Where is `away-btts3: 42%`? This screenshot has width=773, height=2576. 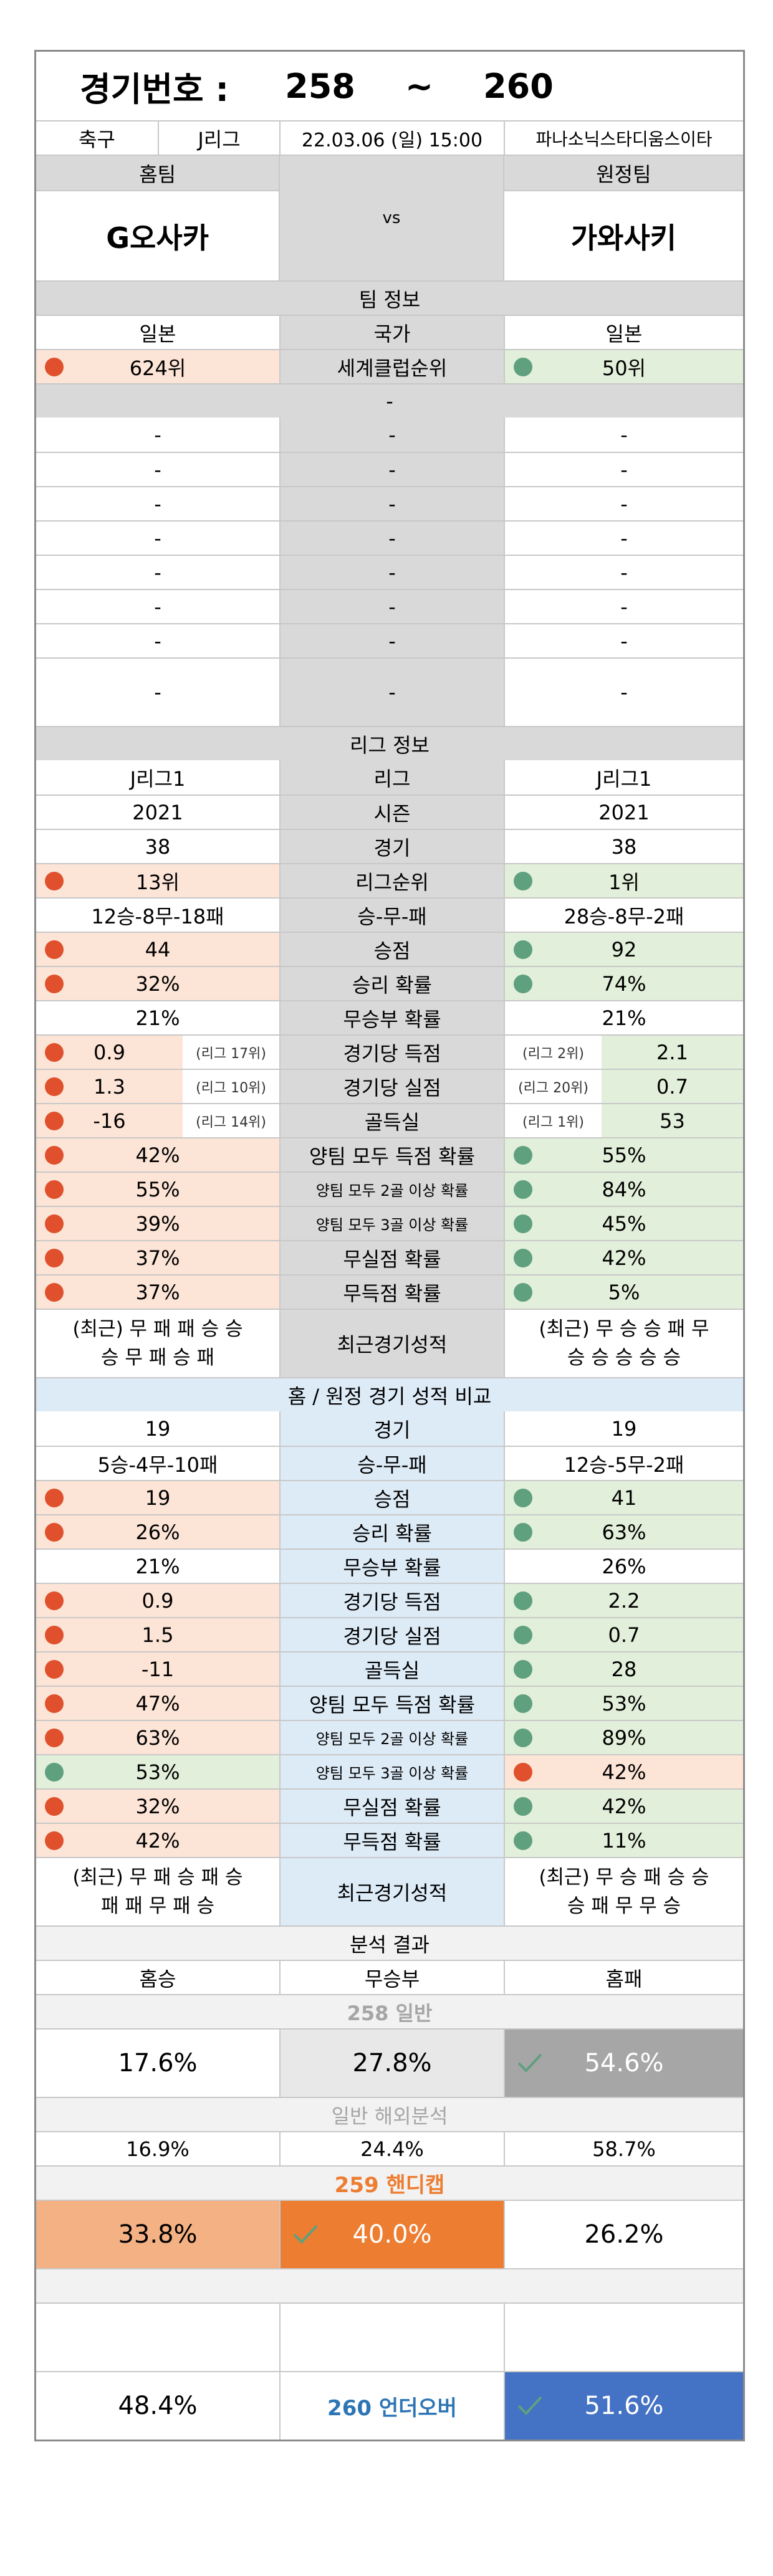
away-btts3: 42% is located at coordinates (624, 1772).